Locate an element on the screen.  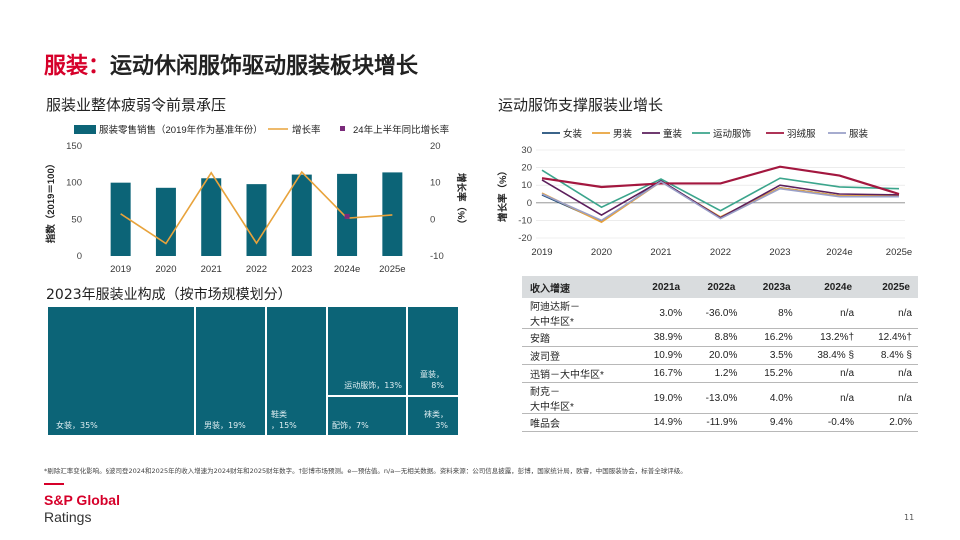
table-cell: 8.8% is located at coordinates (716, 337).